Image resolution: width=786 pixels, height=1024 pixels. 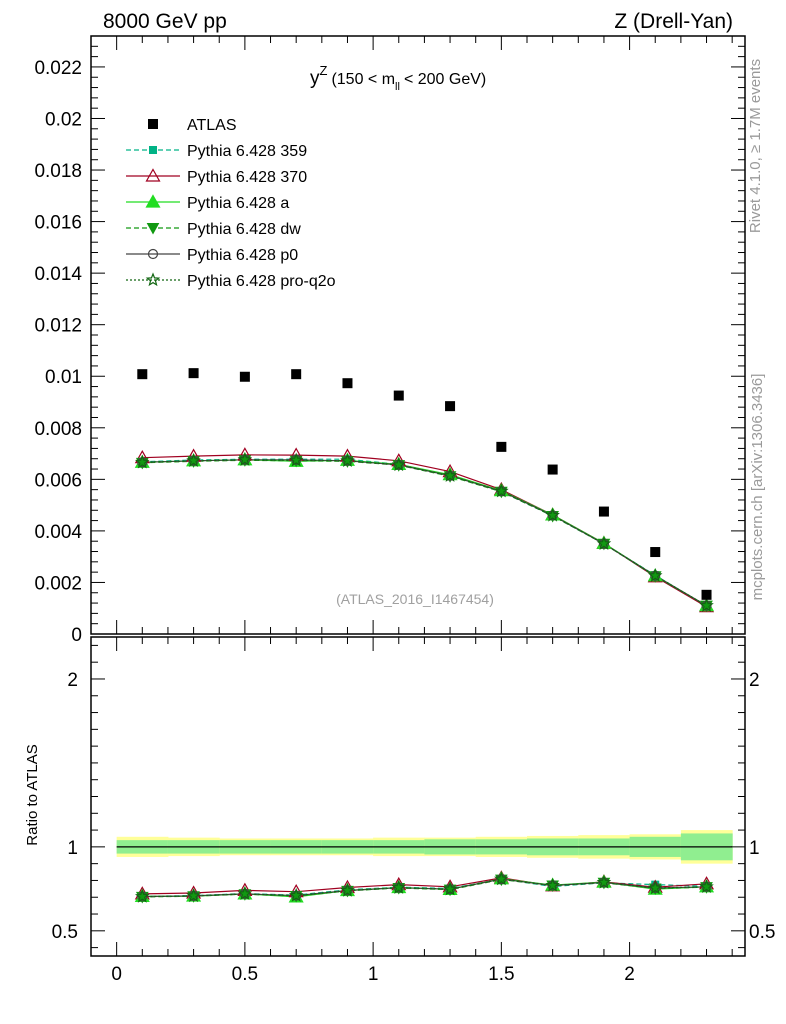 What do you see at coordinates (247, 151) in the screenshot?
I see `legend-label-p359: Pythia 6.428 359` at bounding box center [247, 151].